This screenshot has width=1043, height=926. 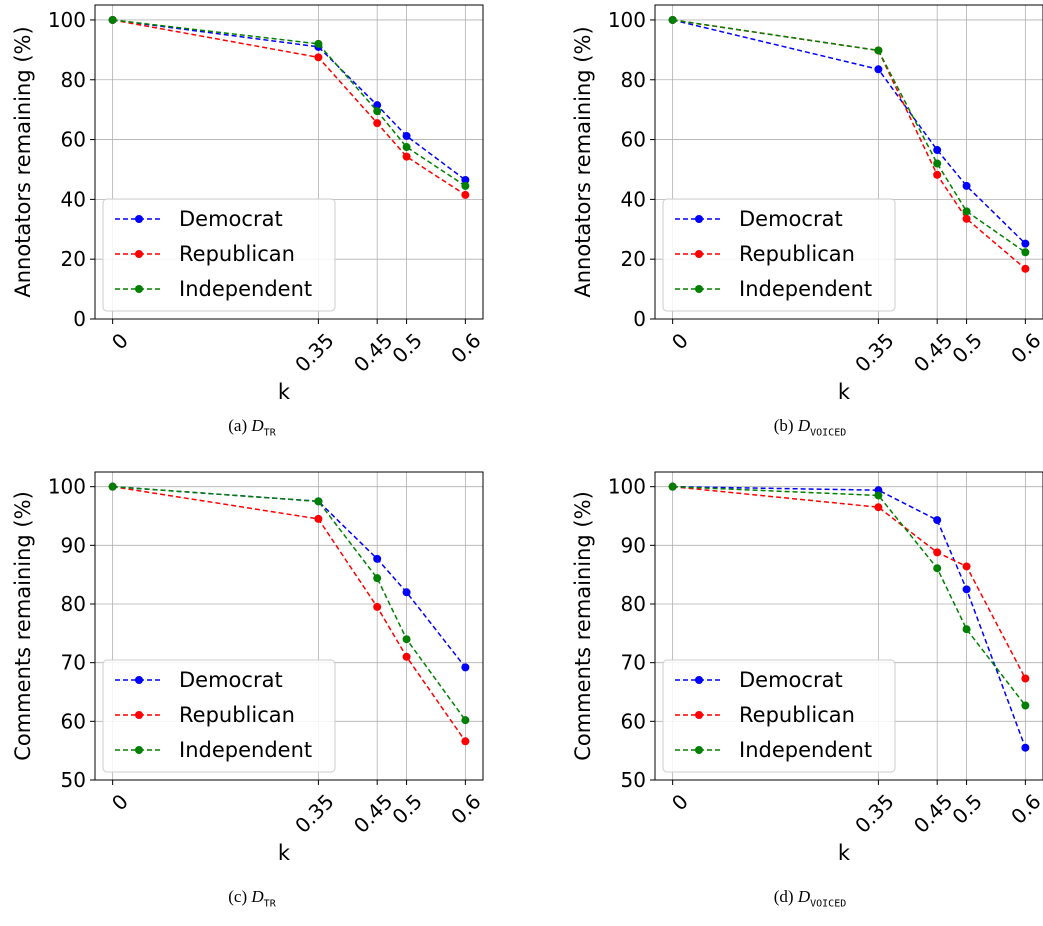 What do you see at coordinates (73, 780) in the screenshot?
I see `y-tick-label: 50` at bounding box center [73, 780].